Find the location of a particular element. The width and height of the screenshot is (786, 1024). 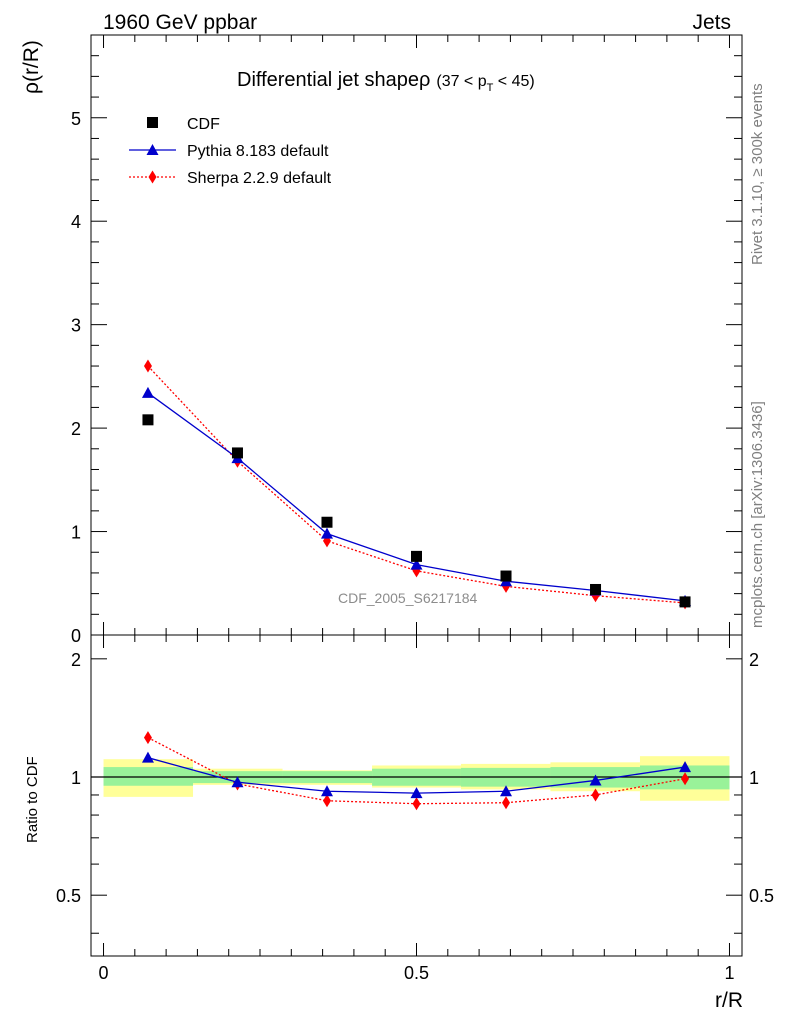

x-axis-label: r/R is located at coordinates (729, 1000).